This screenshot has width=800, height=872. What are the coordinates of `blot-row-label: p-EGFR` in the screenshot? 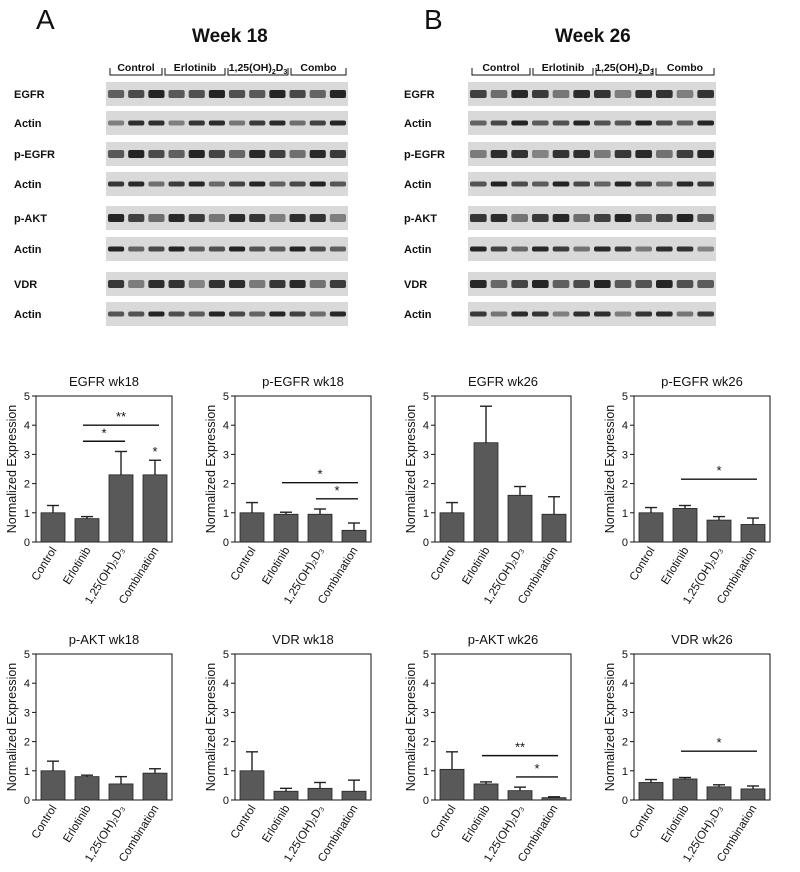 It's located at (424, 155).